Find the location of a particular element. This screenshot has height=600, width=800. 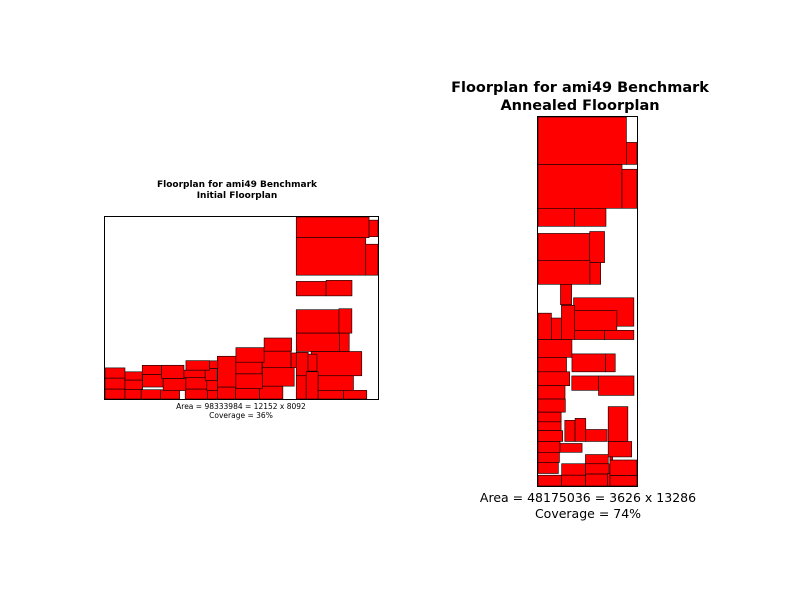

initial-area-caption: Area = 98333984 = 12152 x 8092 is located at coordinates (241, 406).